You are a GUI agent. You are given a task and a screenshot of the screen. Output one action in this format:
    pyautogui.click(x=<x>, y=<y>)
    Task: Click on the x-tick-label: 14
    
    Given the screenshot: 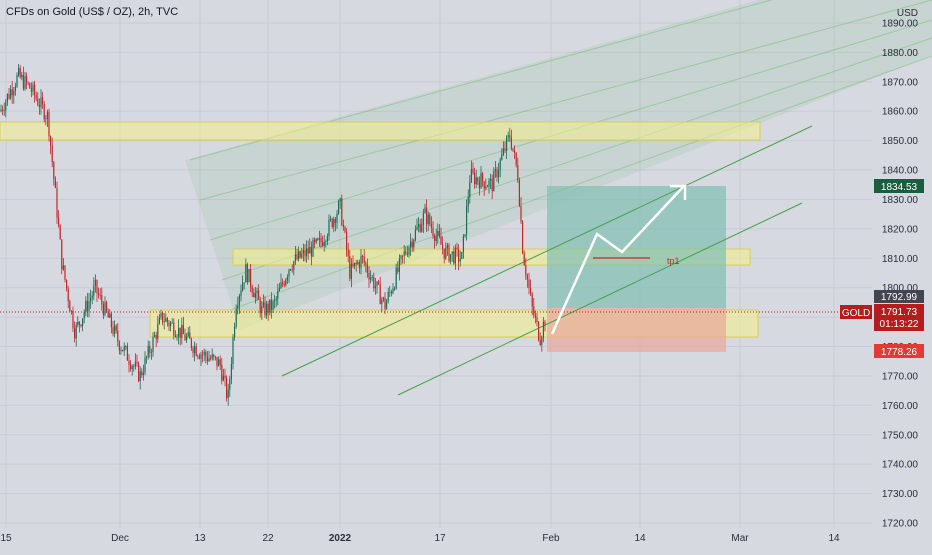 What is the action you would take?
    pyautogui.click(x=640, y=538)
    